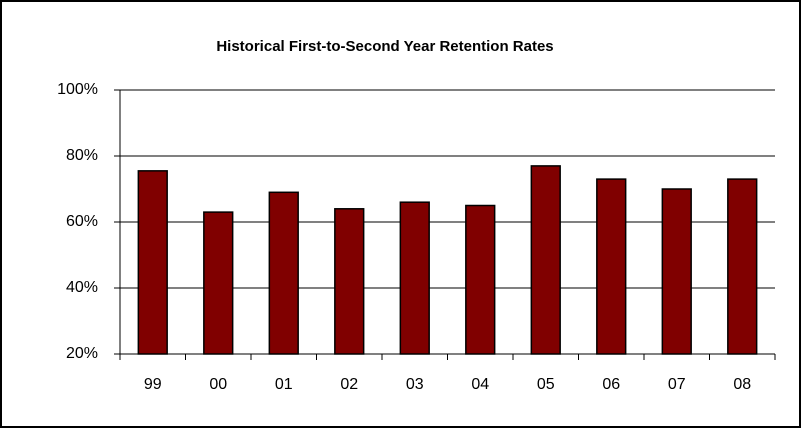 Image resolution: width=801 pixels, height=428 pixels. Describe the element at coordinates (284, 384) in the screenshot. I see `x-tick-label: 01` at that location.